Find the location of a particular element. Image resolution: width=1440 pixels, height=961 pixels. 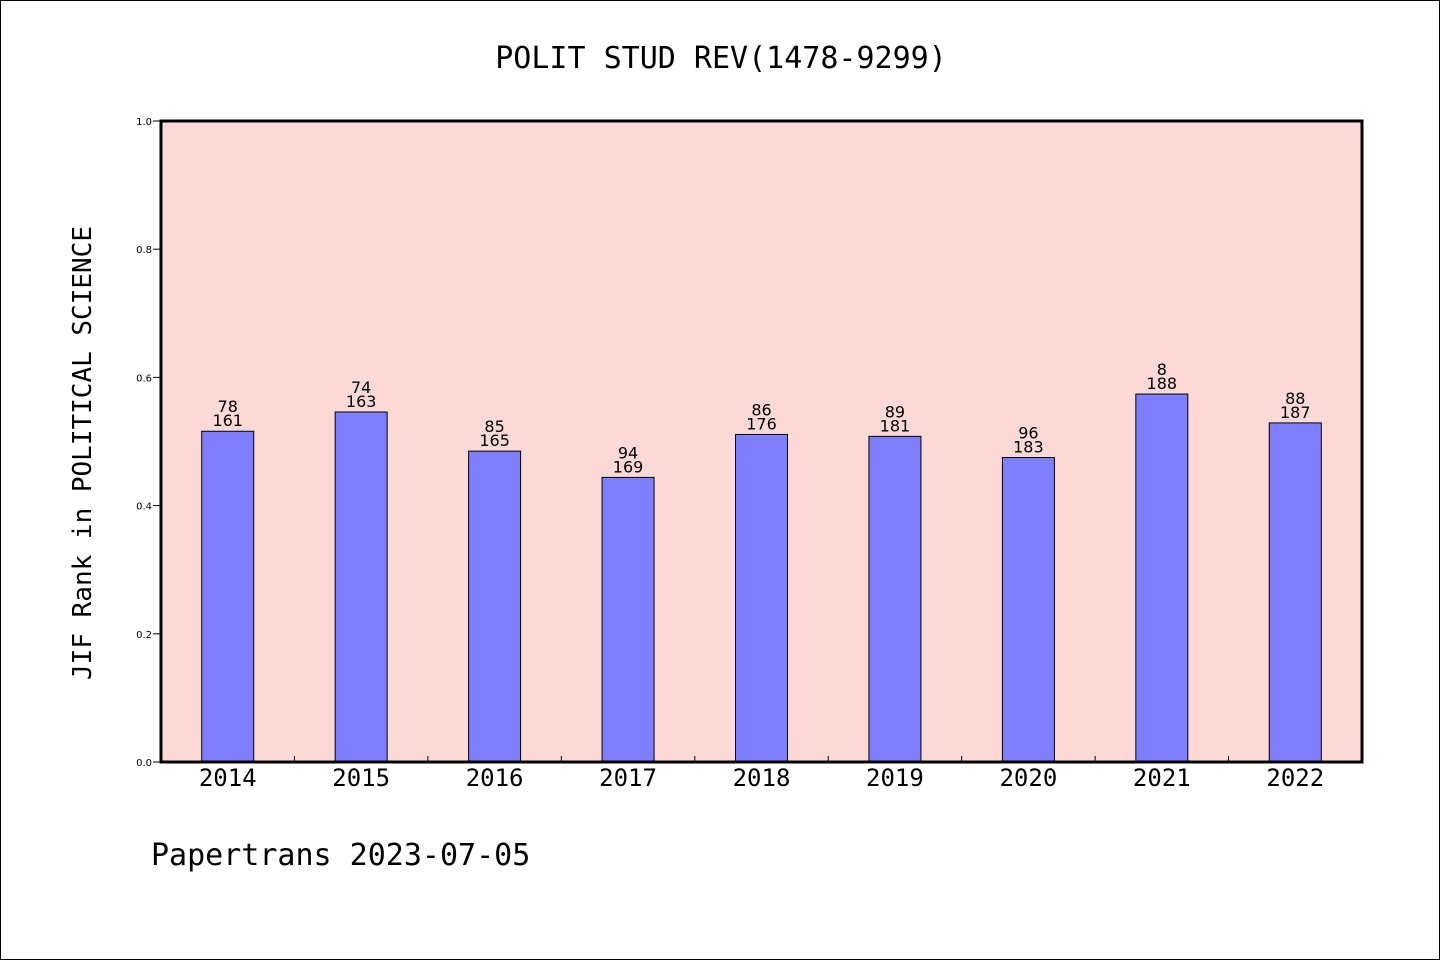

bar-rank-label: 78 is located at coordinates (228, 406).